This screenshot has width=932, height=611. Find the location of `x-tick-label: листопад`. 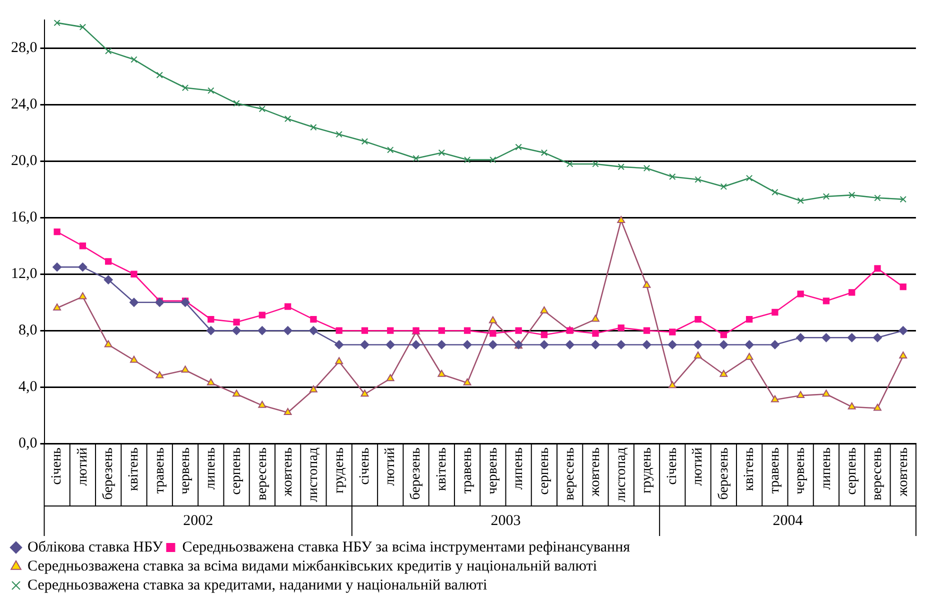

x-tick-label: листопад is located at coordinates (314, 475).